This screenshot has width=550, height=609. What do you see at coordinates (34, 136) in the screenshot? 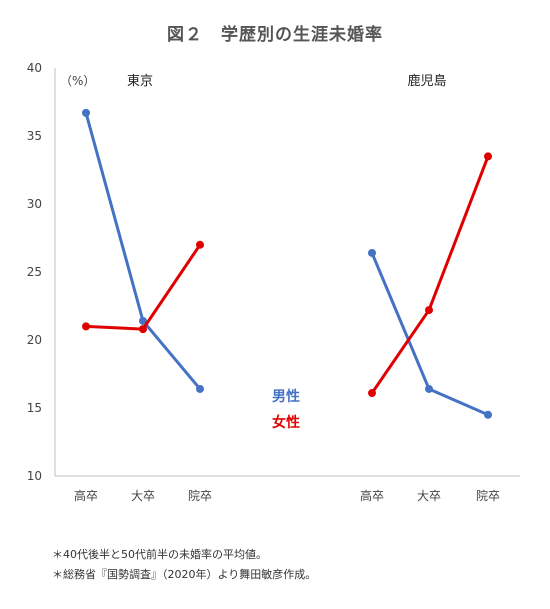
I see `y-tick-label-35: 35` at bounding box center [34, 136].